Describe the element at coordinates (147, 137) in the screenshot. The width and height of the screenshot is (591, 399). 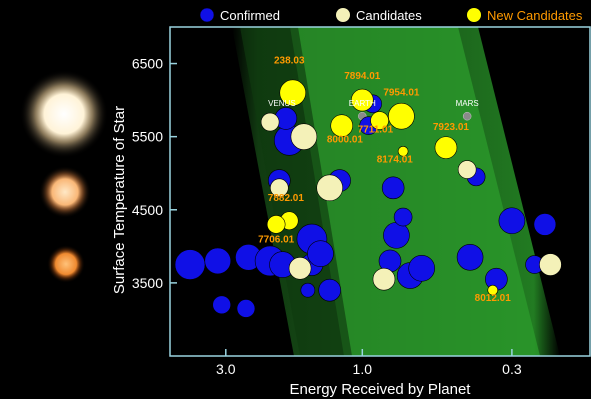
I see `y-tick-label: 5500` at that location.